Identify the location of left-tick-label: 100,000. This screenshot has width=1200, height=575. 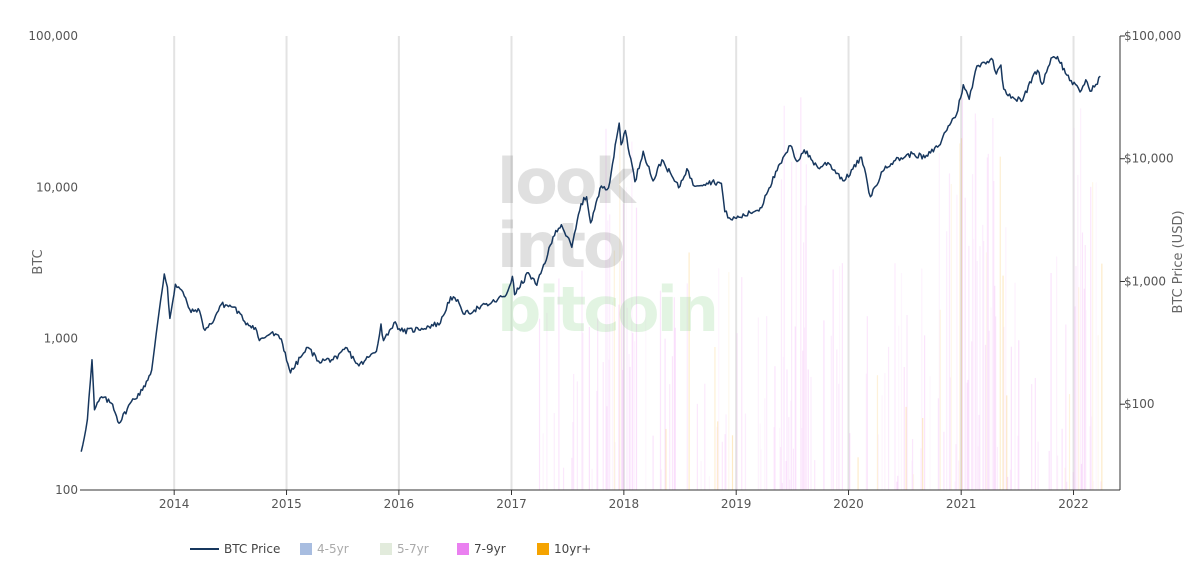
(53, 36).